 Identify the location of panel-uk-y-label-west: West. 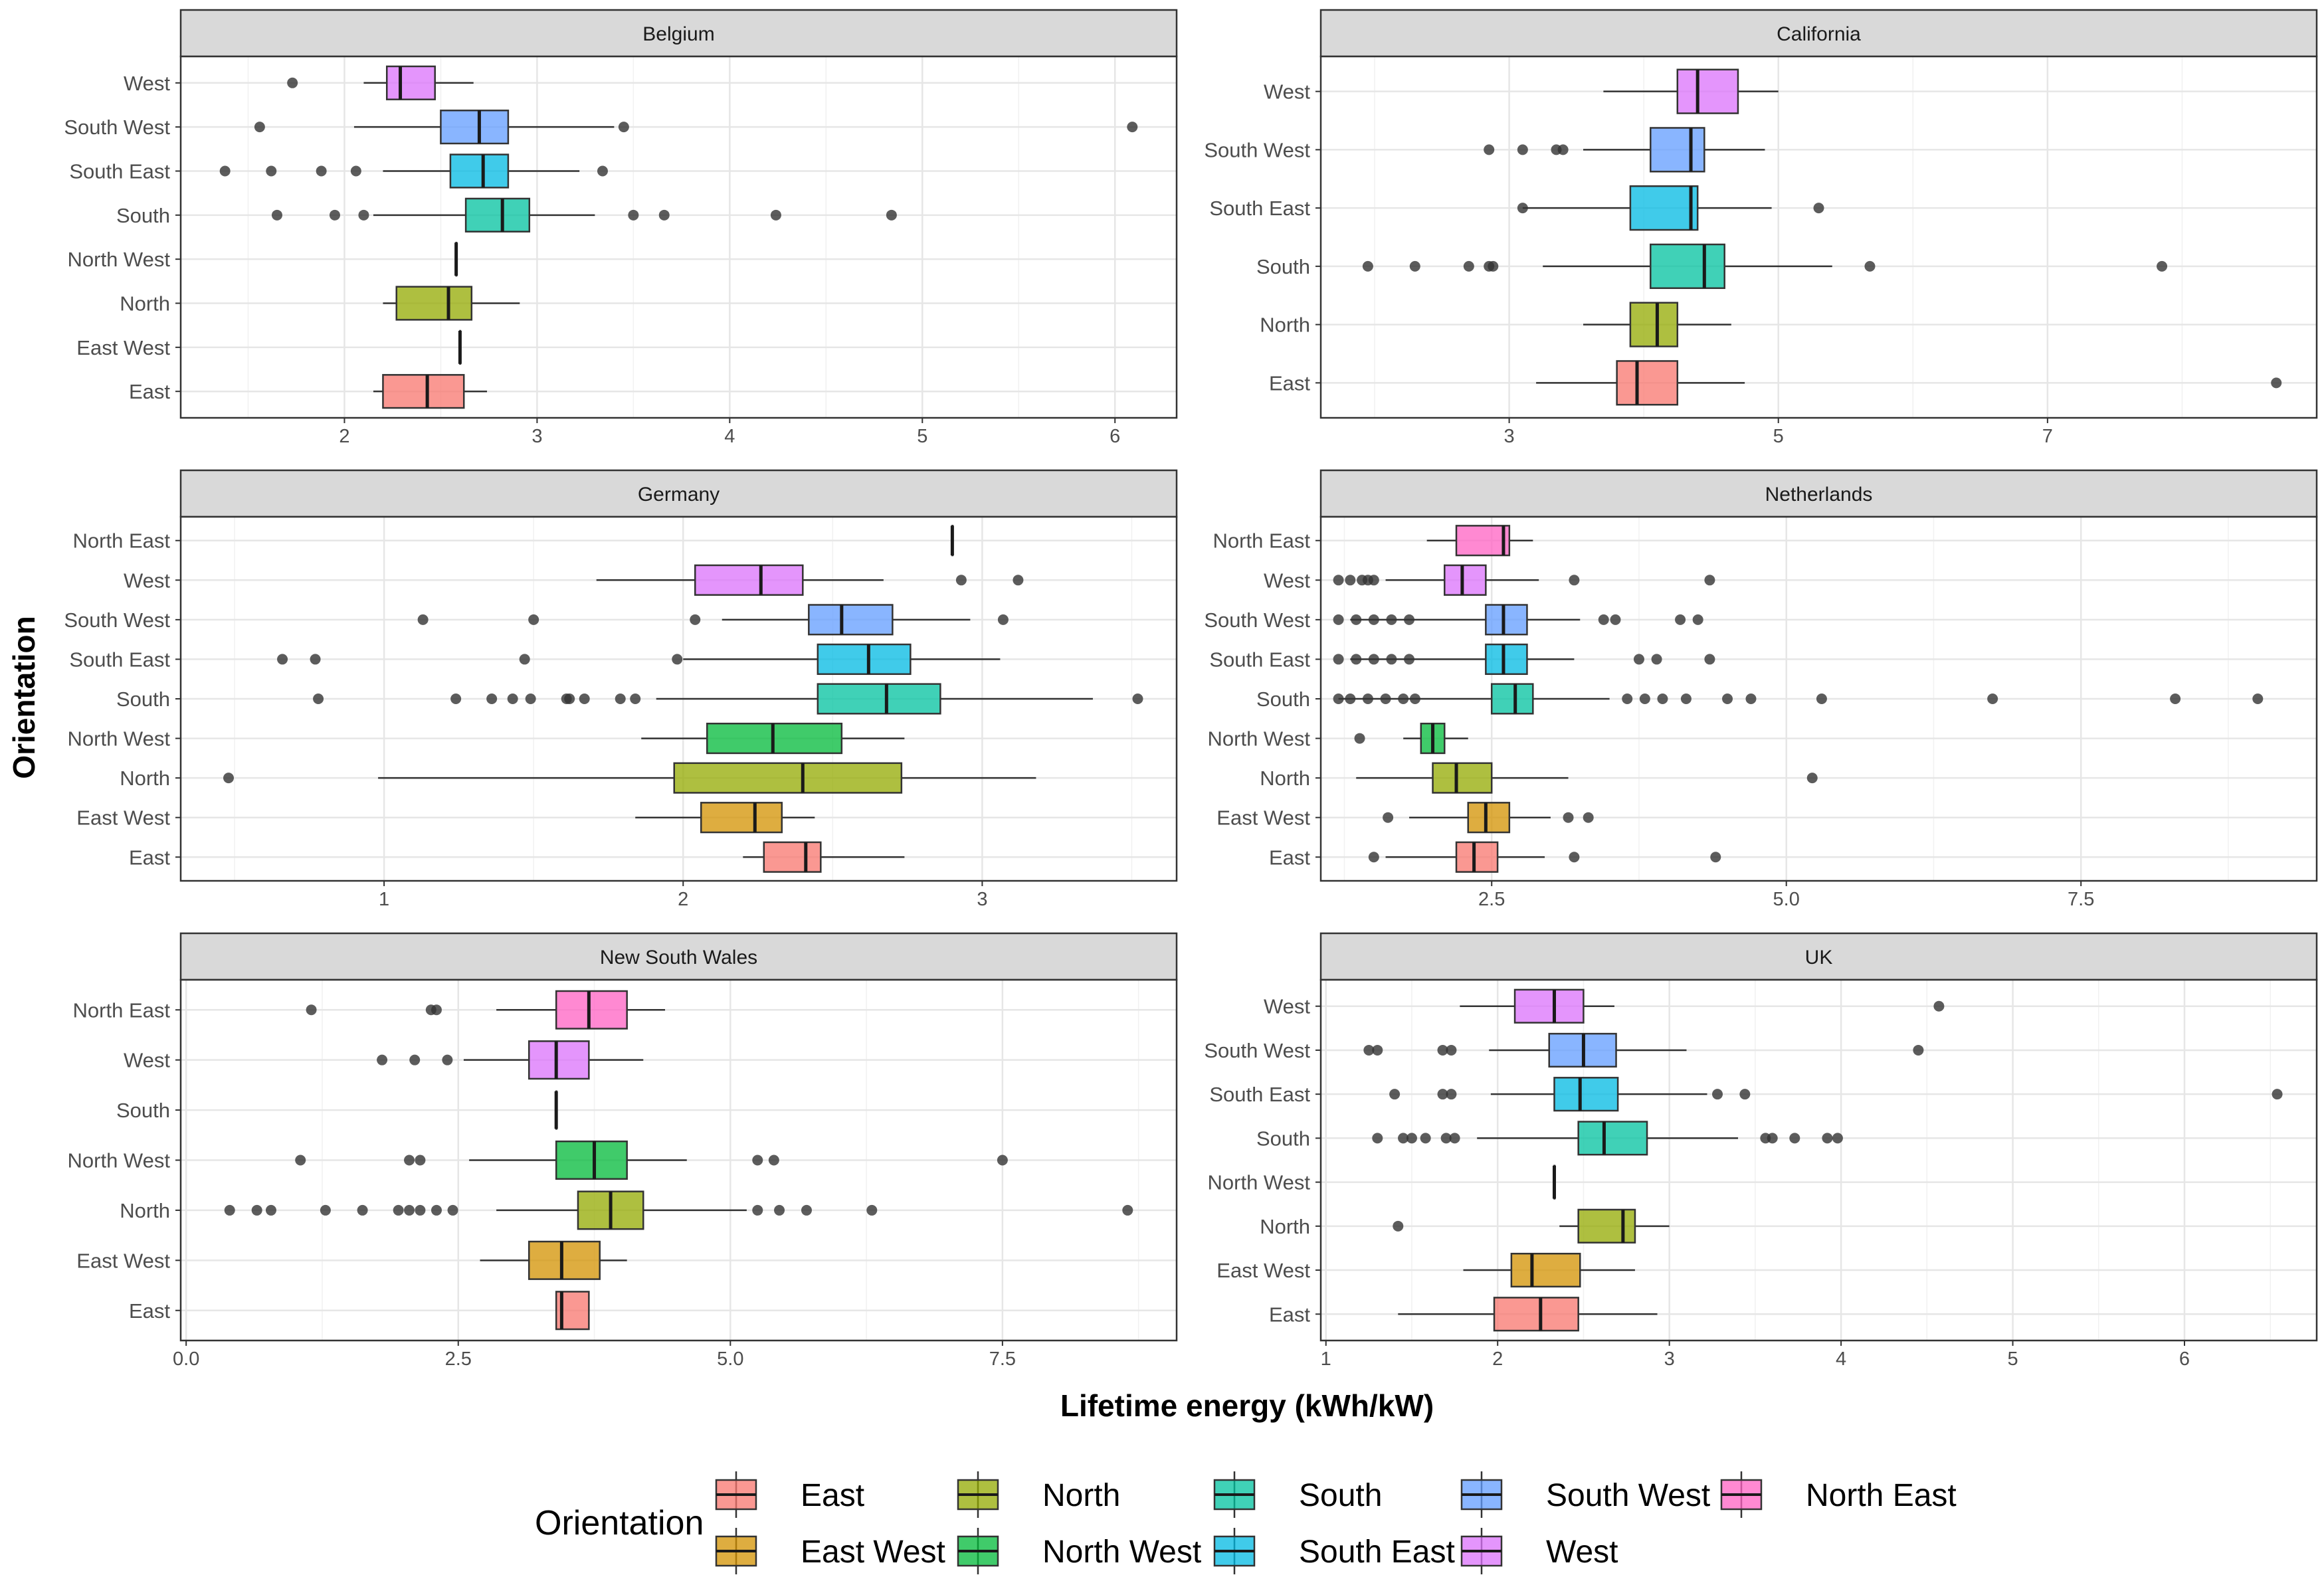
(1287, 1006).